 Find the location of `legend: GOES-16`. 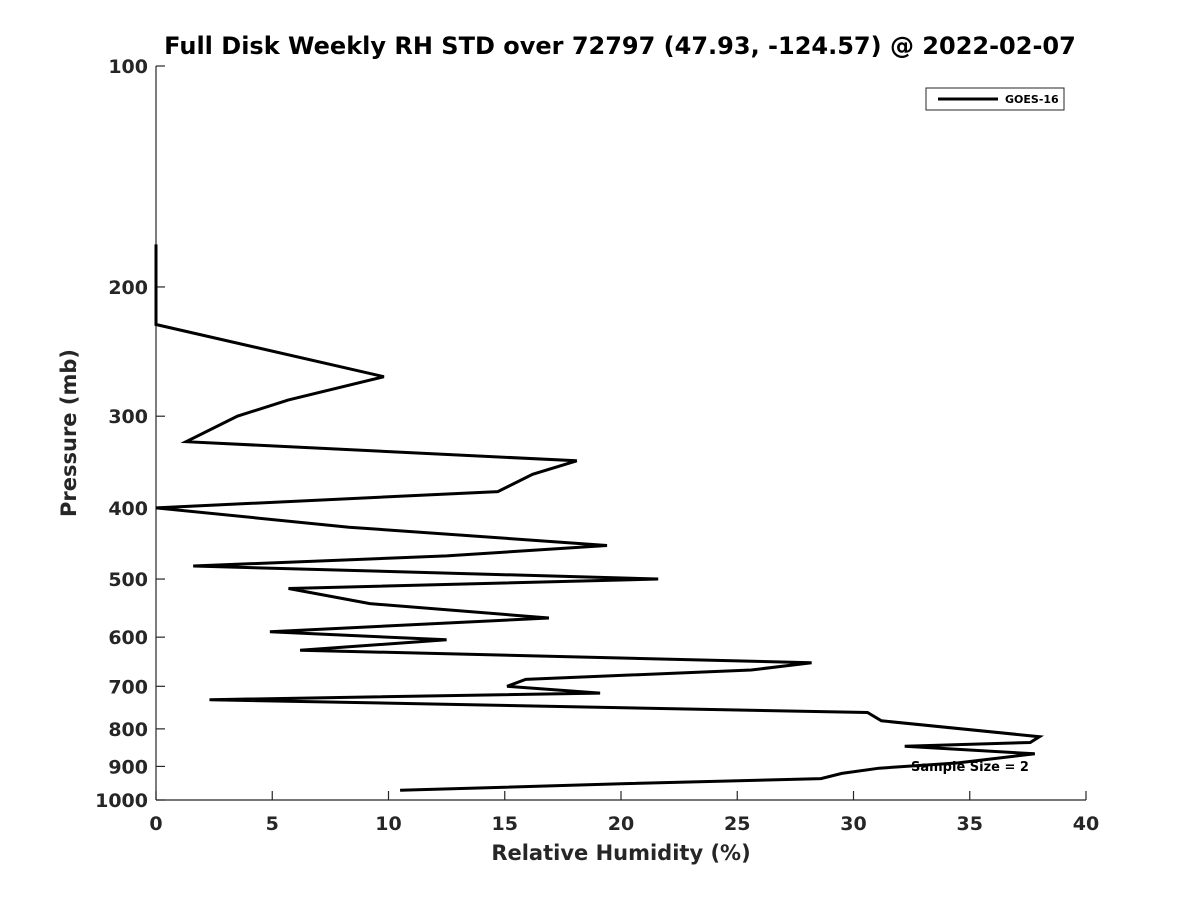

legend: GOES-16 is located at coordinates (995, 99).